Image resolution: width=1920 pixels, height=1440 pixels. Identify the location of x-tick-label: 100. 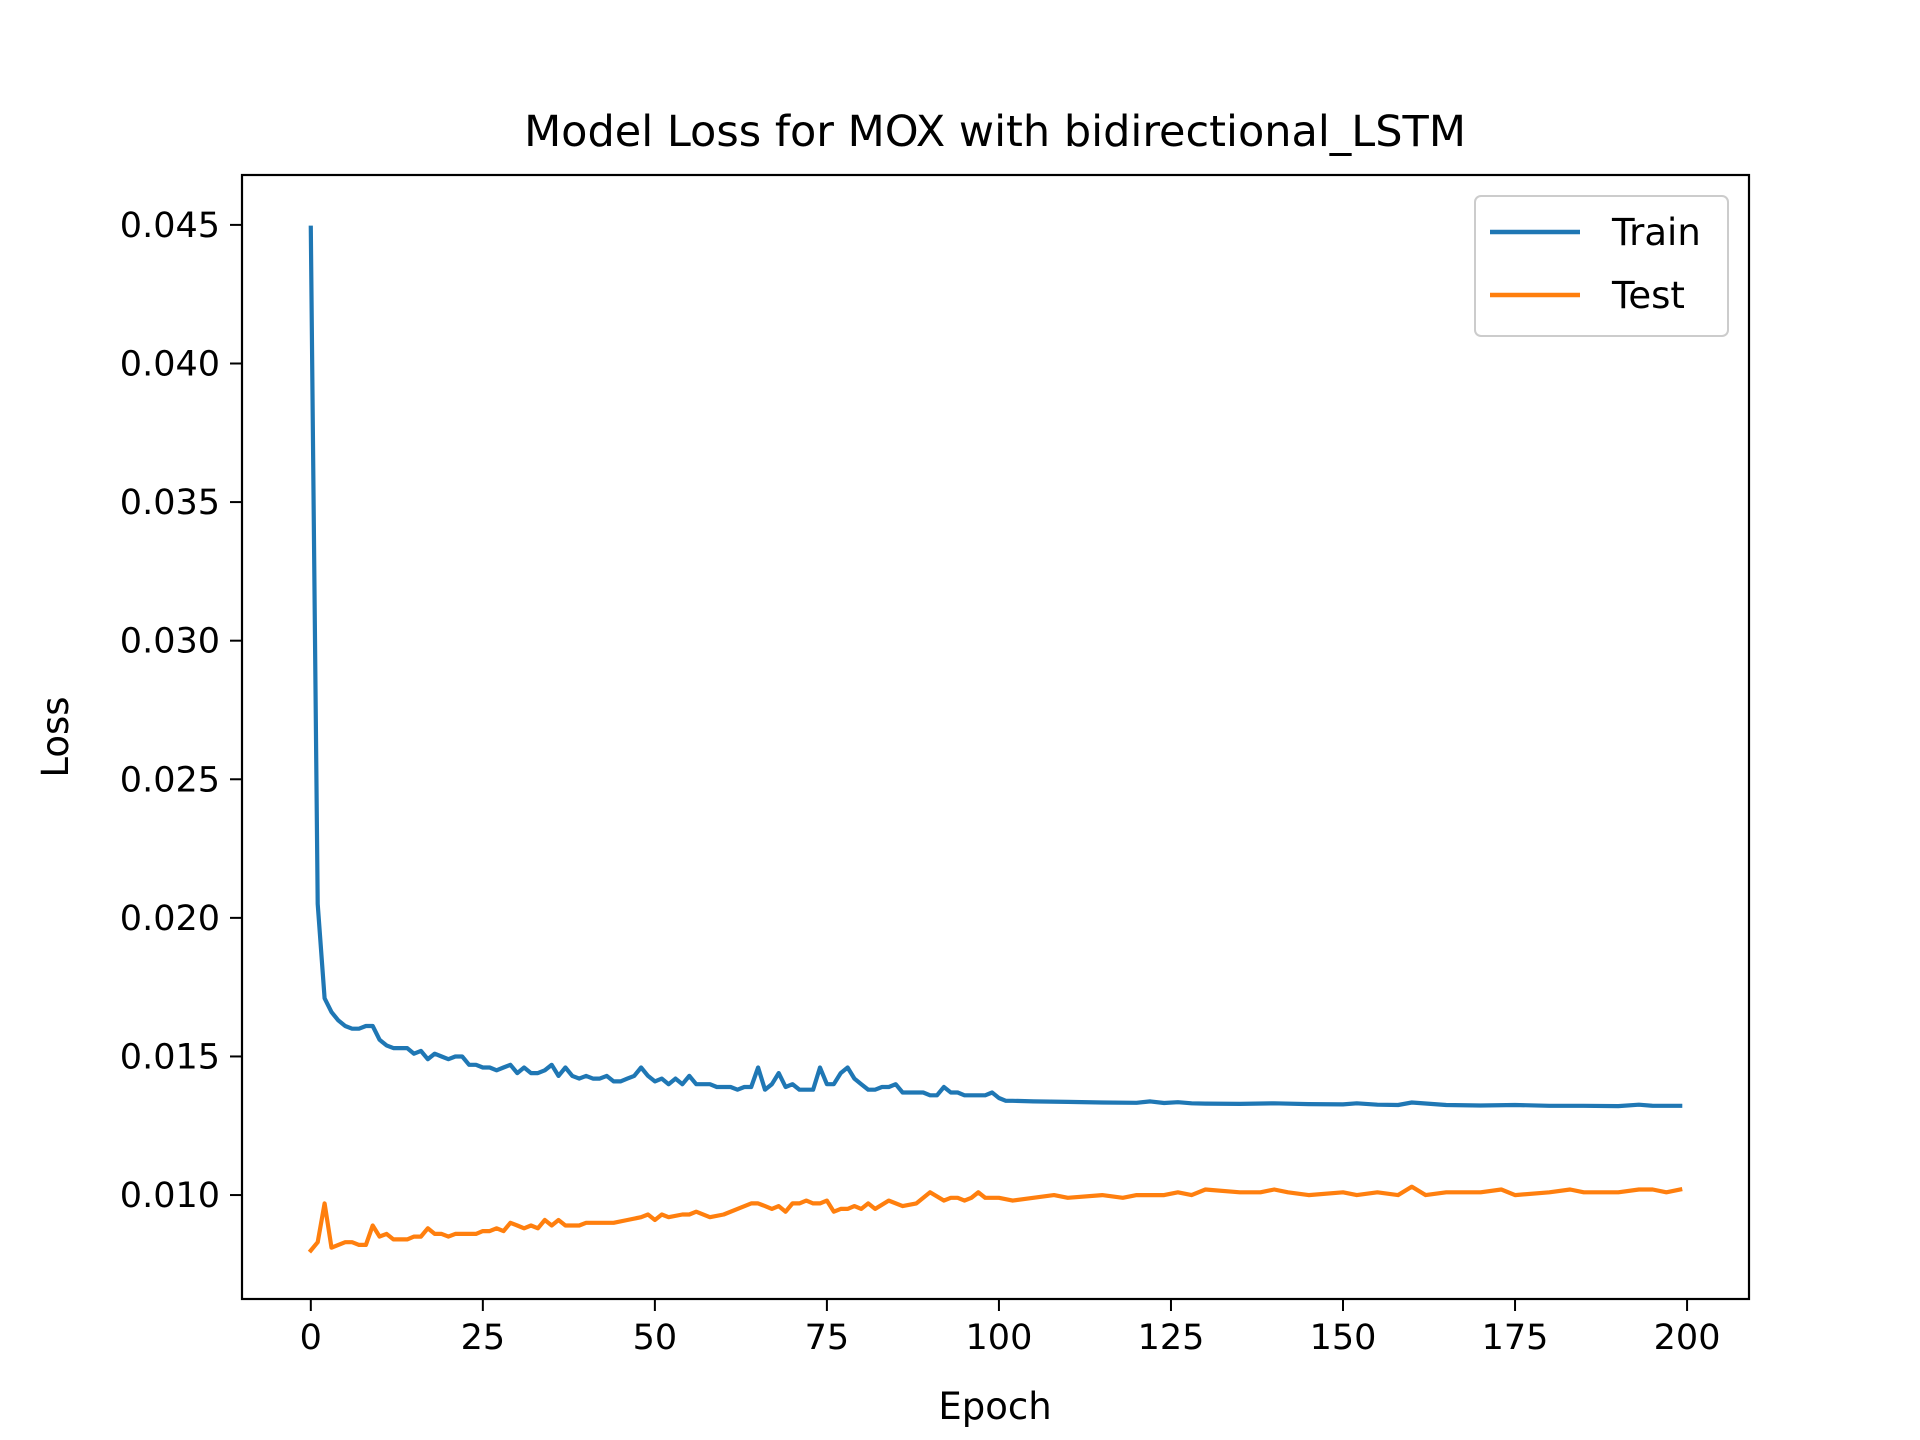
(999, 1338).